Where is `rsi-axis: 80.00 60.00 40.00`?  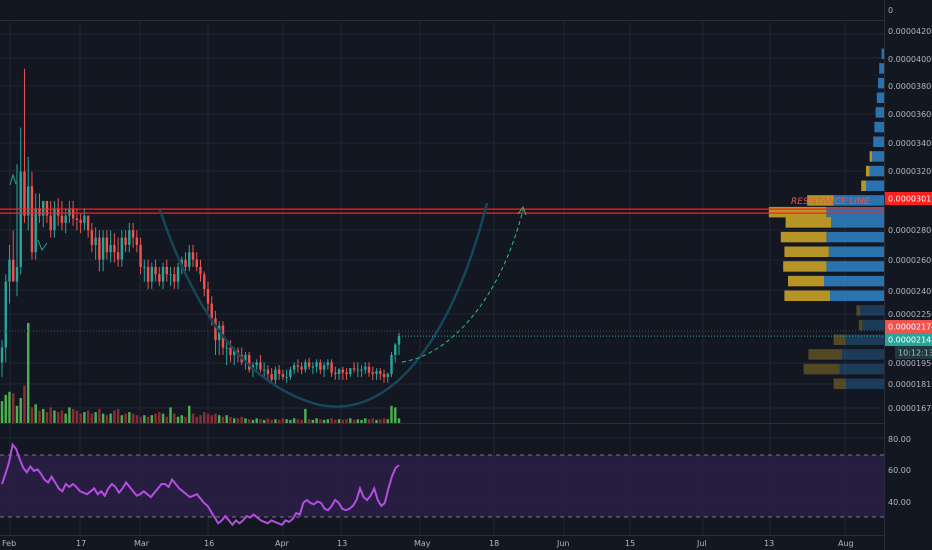
rsi-axis: 80.00 60.00 40.00 is located at coordinates (899, 471).